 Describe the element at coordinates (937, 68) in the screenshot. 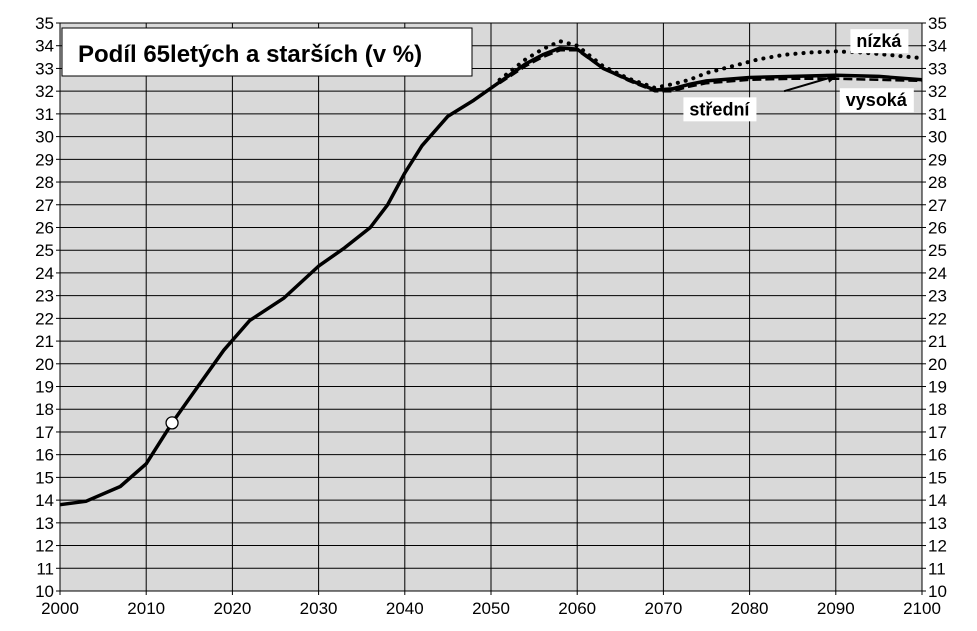

I see `y-tick-label-right: 33` at that location.